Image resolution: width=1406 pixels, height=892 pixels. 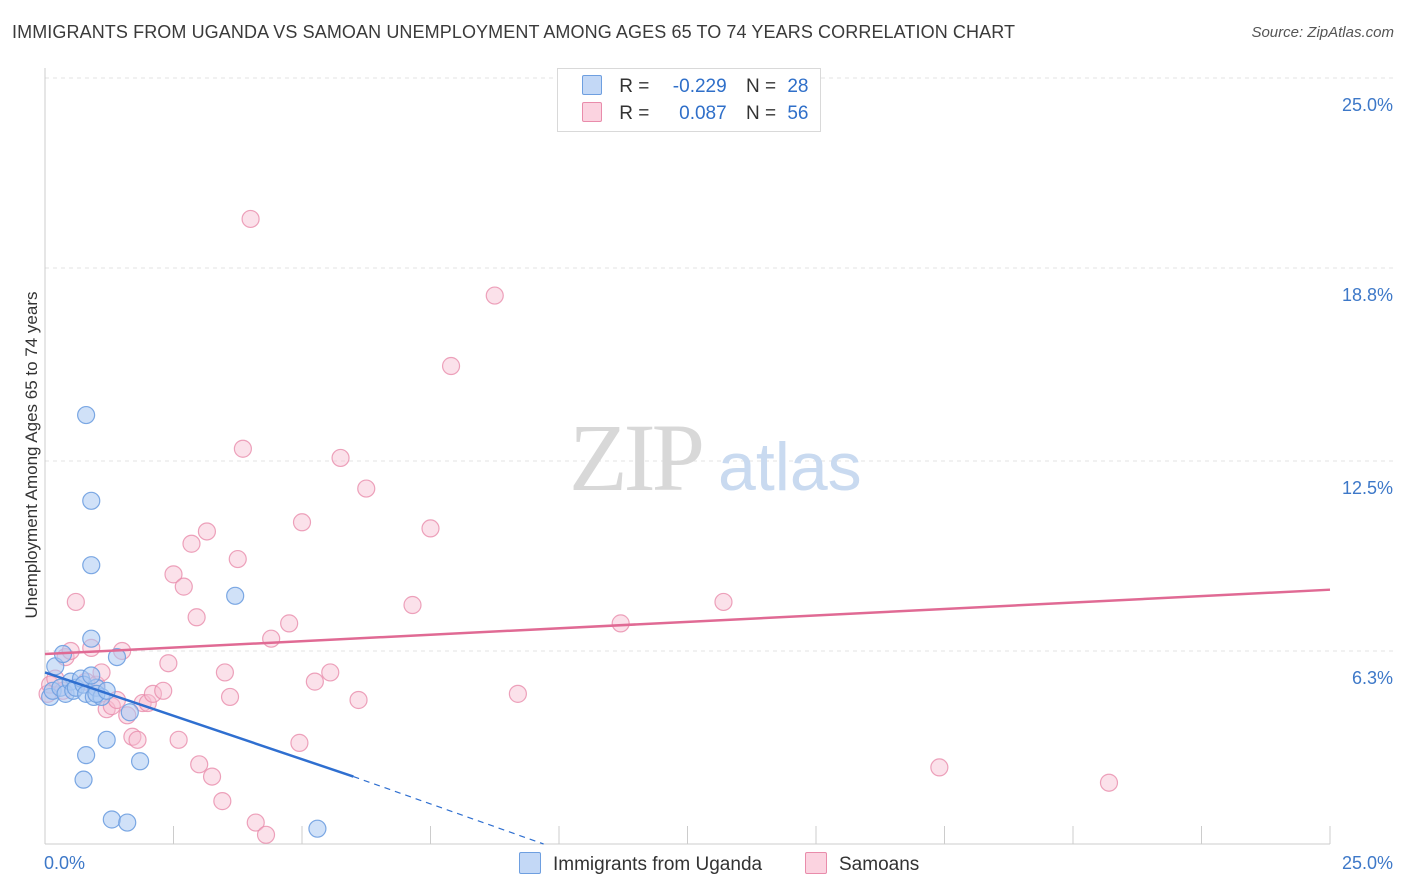 I want to click on y-tick-label: 18.8%, so click(x=1367, y=295).